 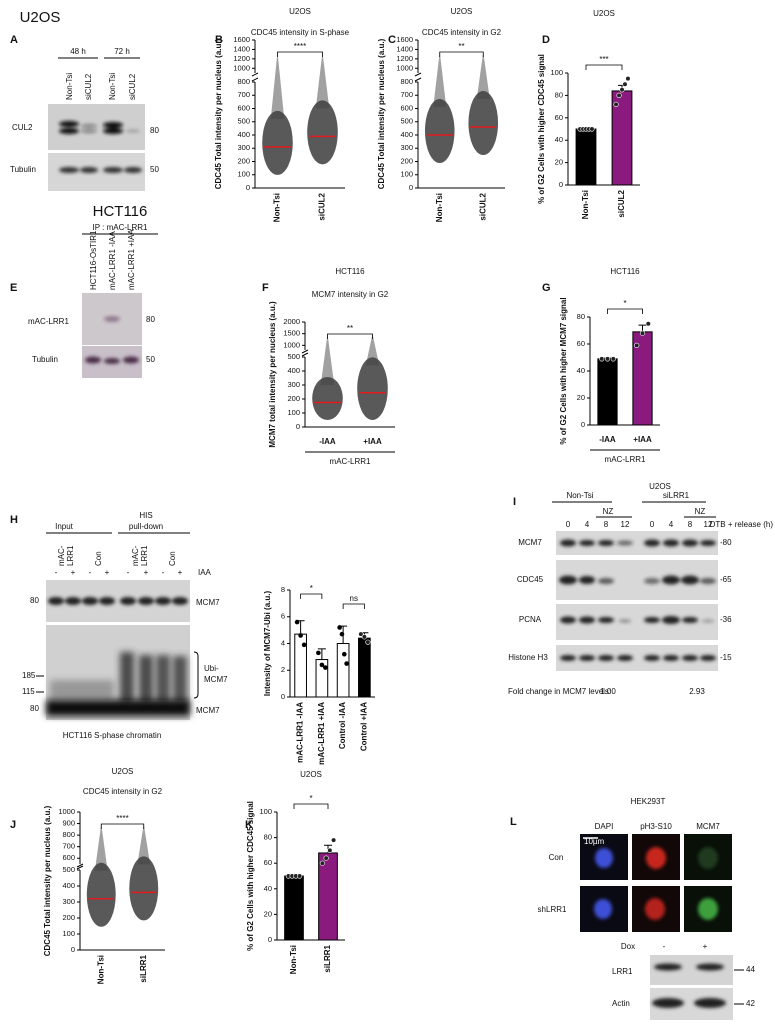 I want to click on panel-letter: C, so click(x=392, y=40).